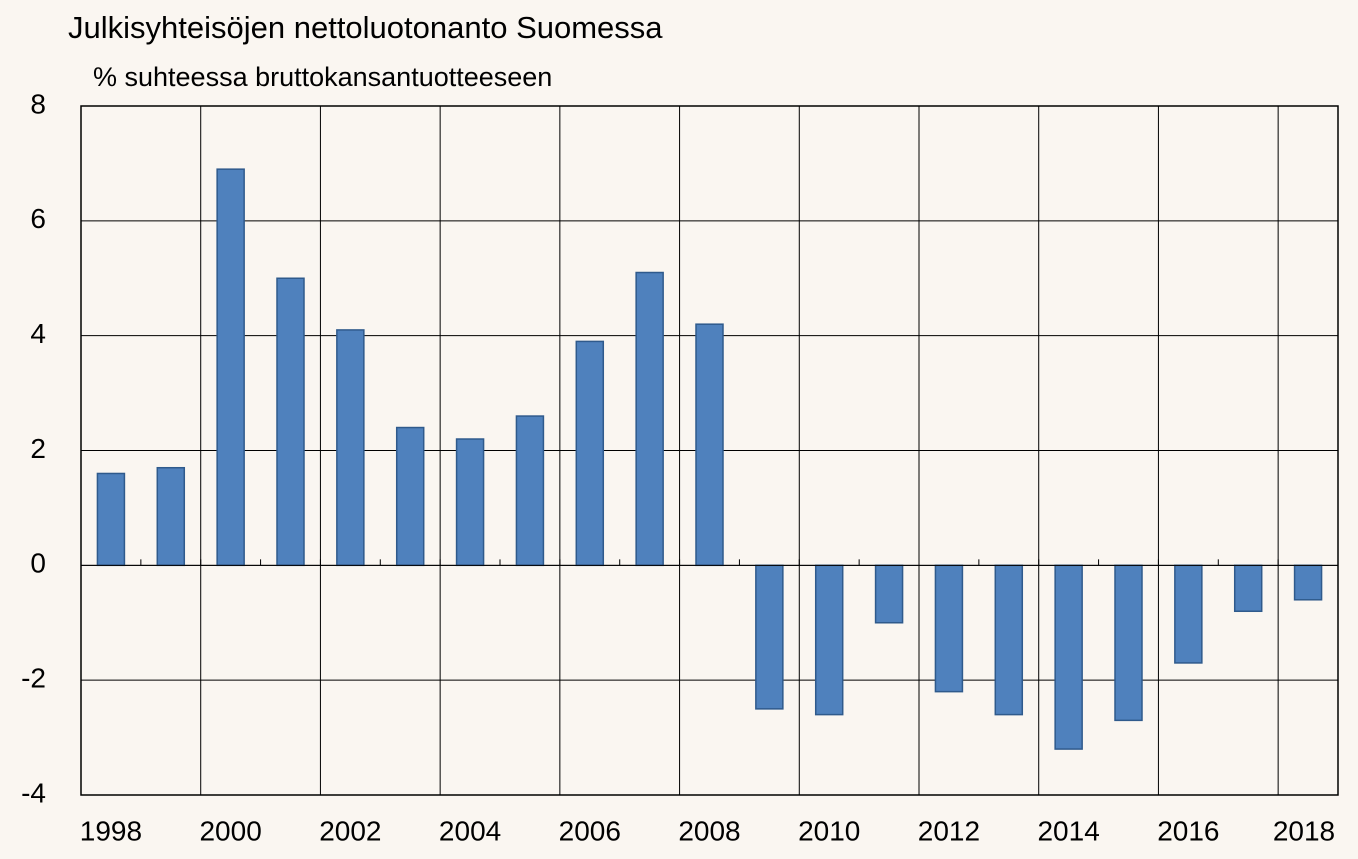  I want to click on y-tick-label: 0, so click(38, 563).